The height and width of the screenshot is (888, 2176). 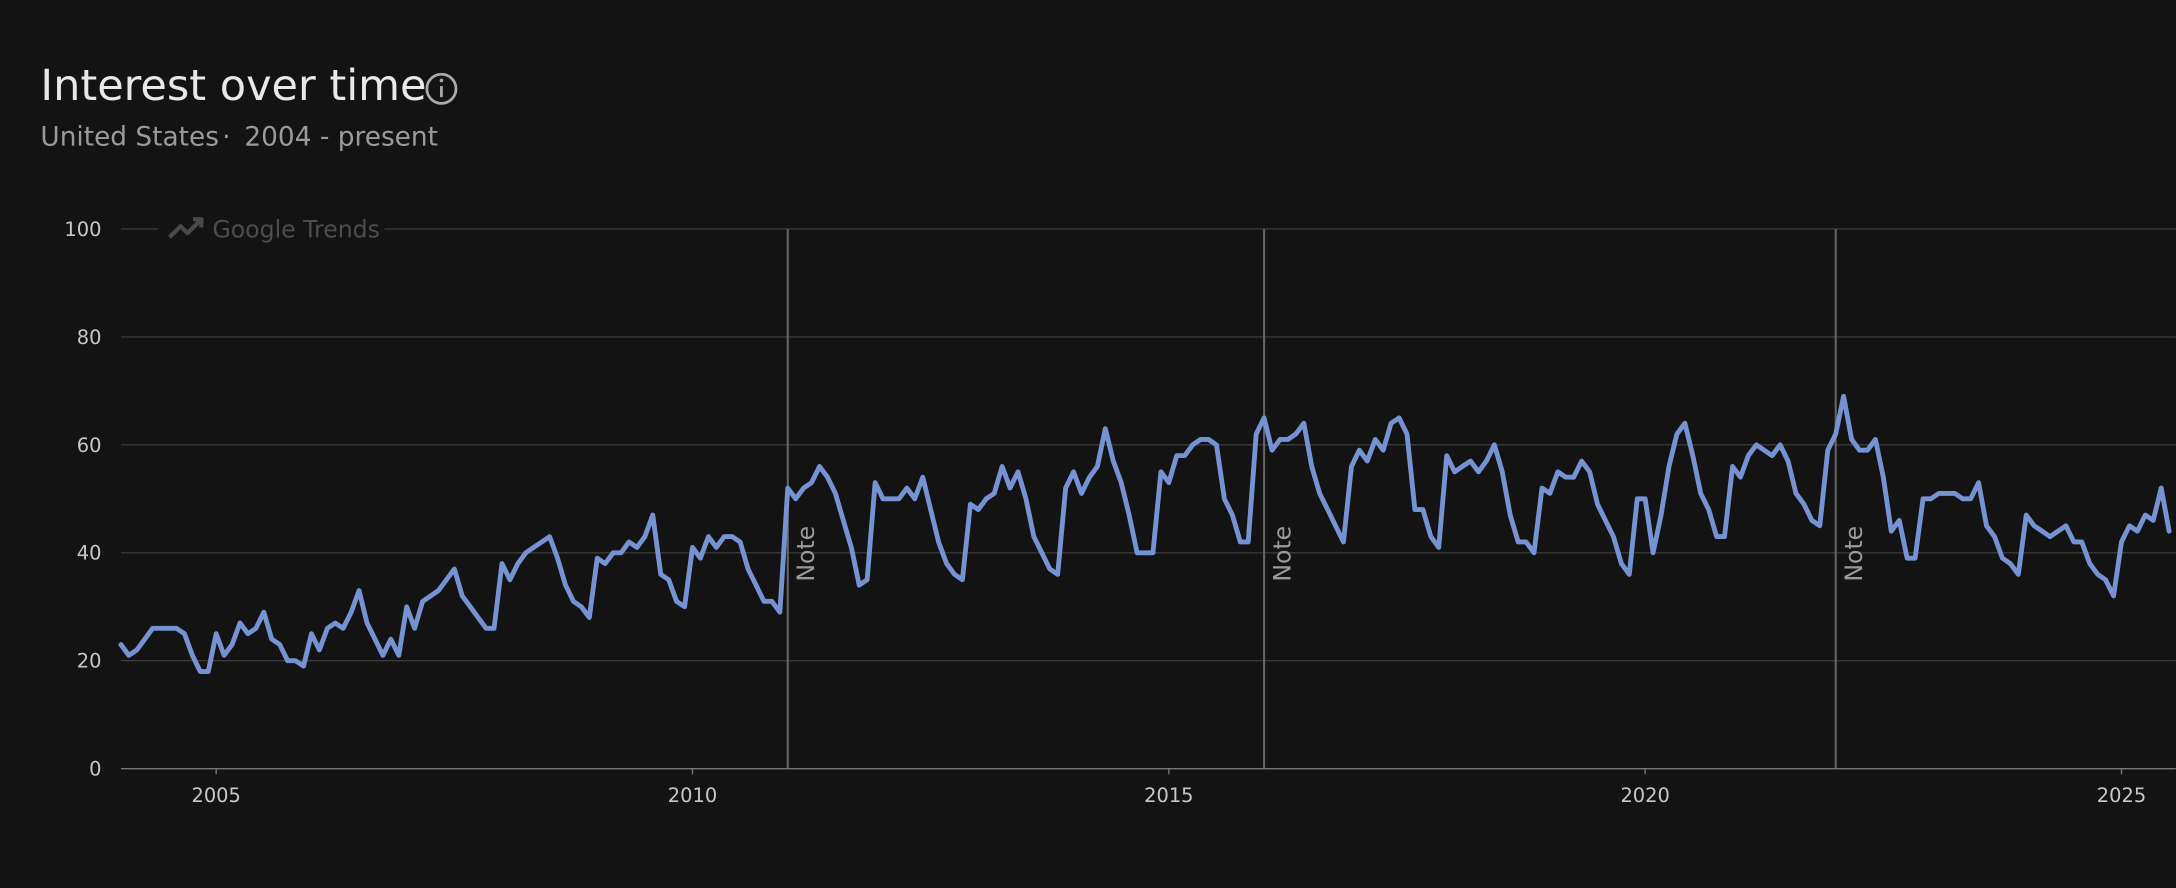 What do you see at coordinates (186, 228) in the screenshot?
I see `watermark-icon` at bounding box center [186, 228].